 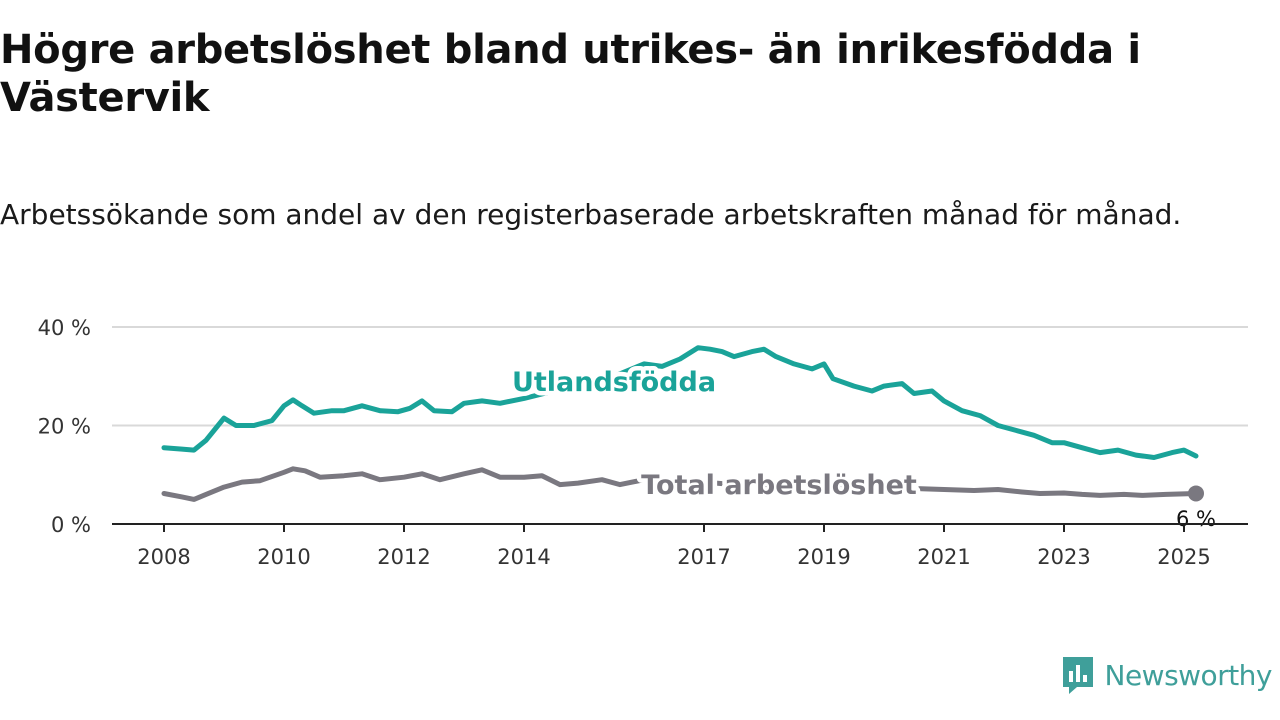 I want to click on x-tick-label: 2008, so click(x=163, y=557).